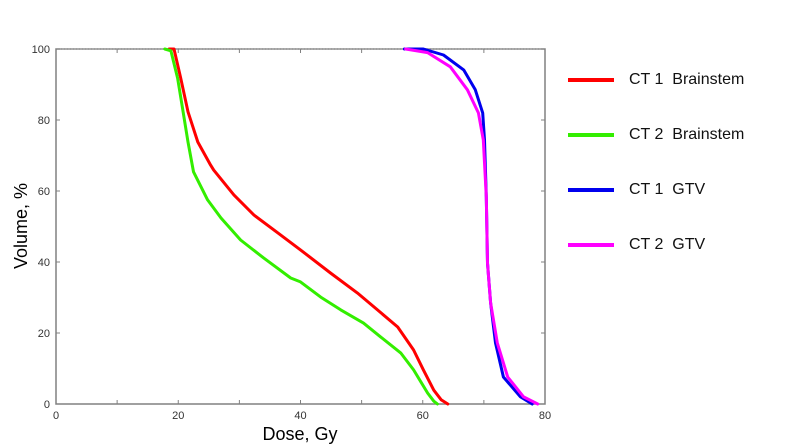 Image resolution: width=800 pixels, height=445 pixels. I want to click on y-tick-label: 100, so click(41, 50).